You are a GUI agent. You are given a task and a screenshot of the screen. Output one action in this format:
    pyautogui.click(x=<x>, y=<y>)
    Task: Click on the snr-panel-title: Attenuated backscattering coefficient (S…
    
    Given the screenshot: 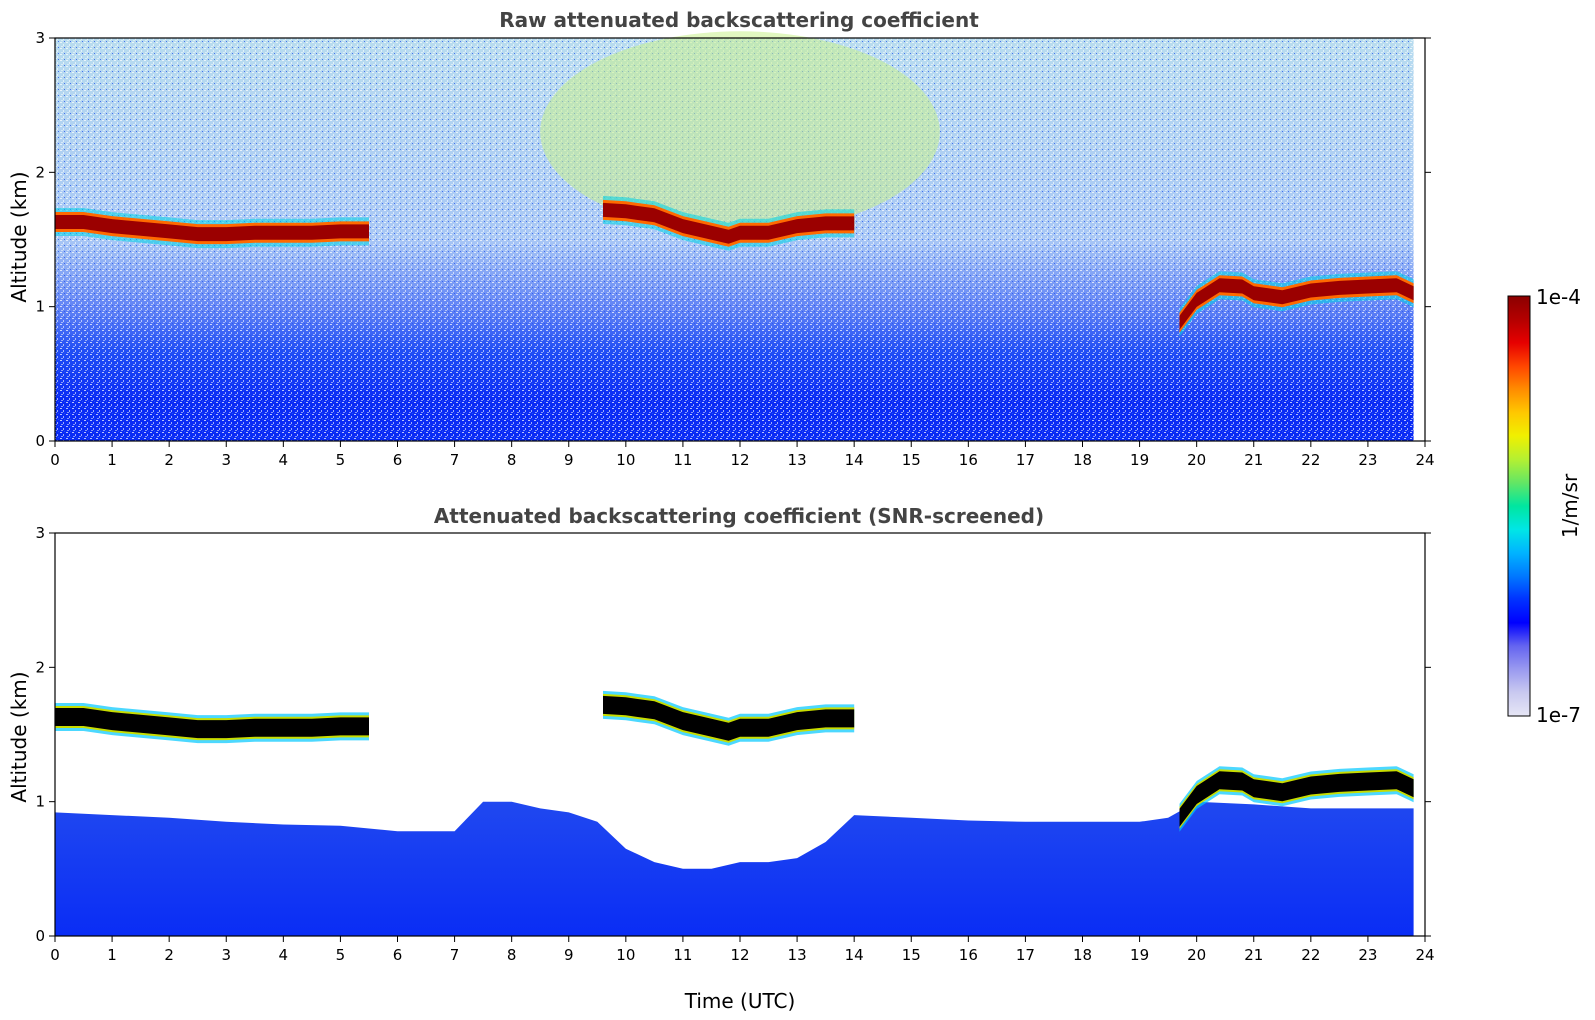 What is the action you would take?
    pyautogui.click(x=739, y=516)
    